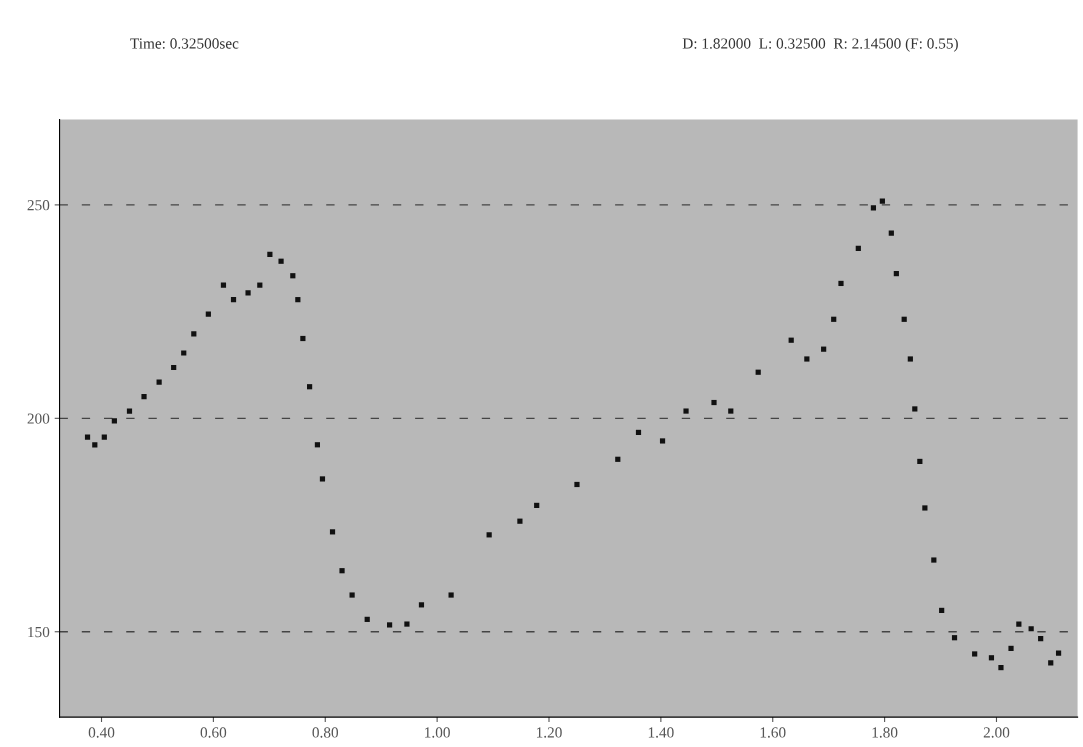  I want to click on x-tick-label: 2.00, so click(996, 732).